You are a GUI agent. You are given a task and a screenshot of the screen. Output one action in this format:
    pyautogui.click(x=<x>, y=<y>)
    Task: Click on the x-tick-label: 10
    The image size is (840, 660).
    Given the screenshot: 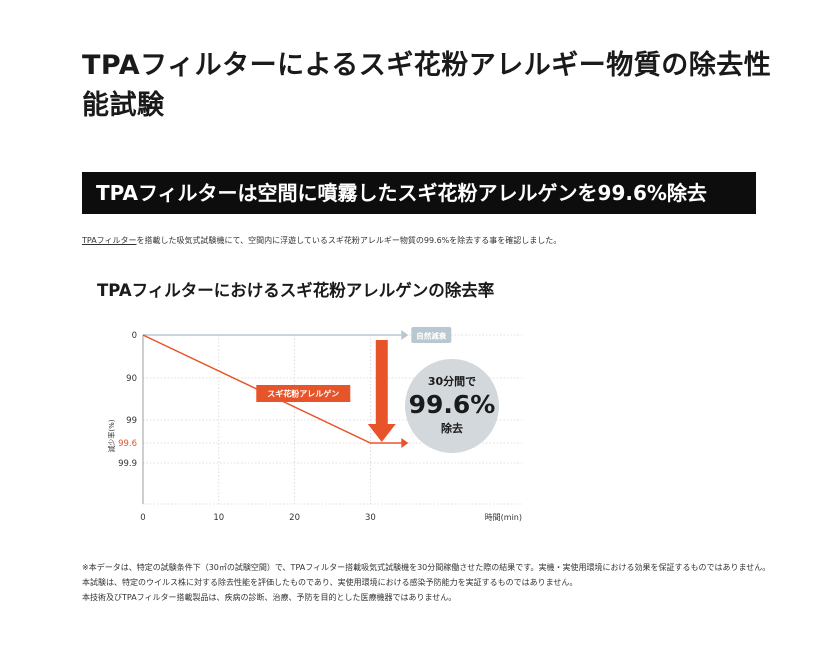 What is the action you would take?
    pyautogui.click(x=218, y=518)
    